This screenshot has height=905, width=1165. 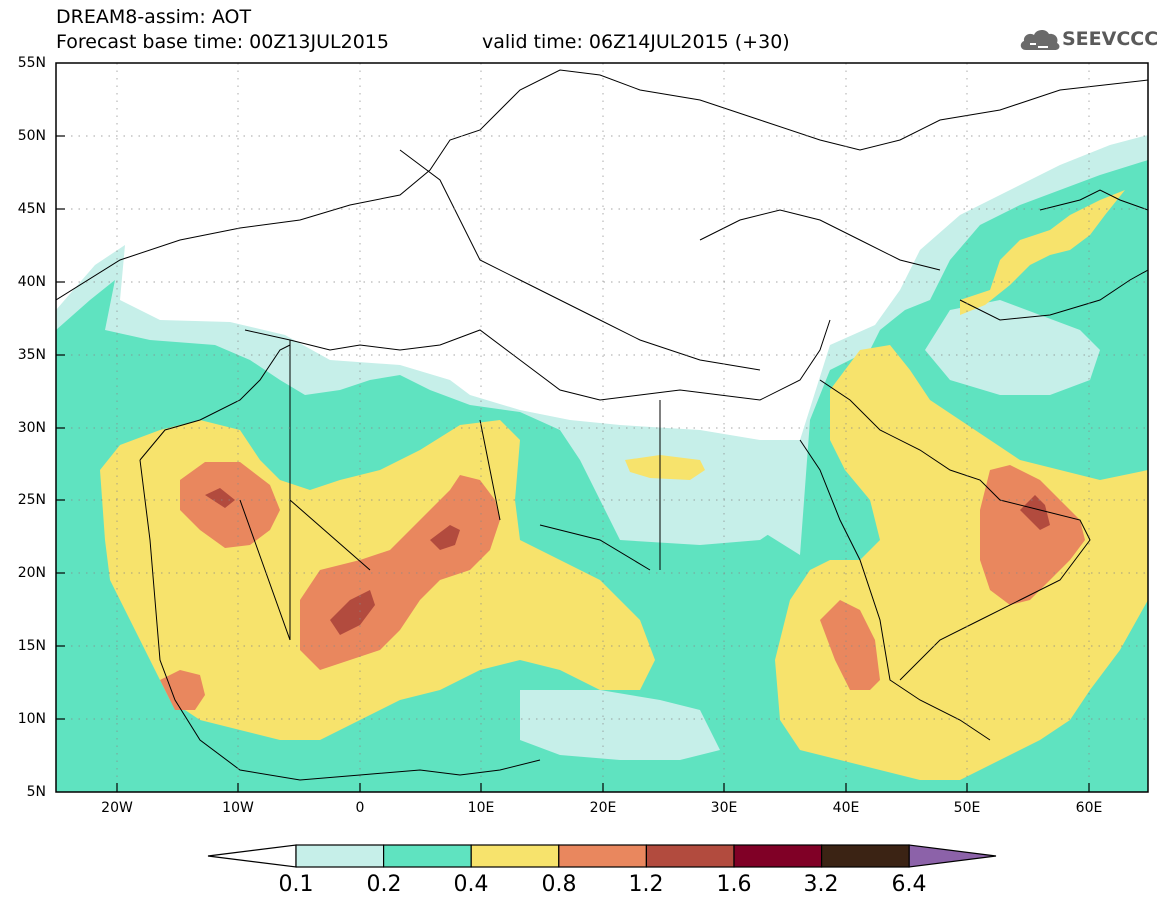 What do you see at coordinates (222, 42) in the screenshot?
I see `forecast-base-time: Forecast base time: 00Z13JUL2015` at bounding box center [222, 42].